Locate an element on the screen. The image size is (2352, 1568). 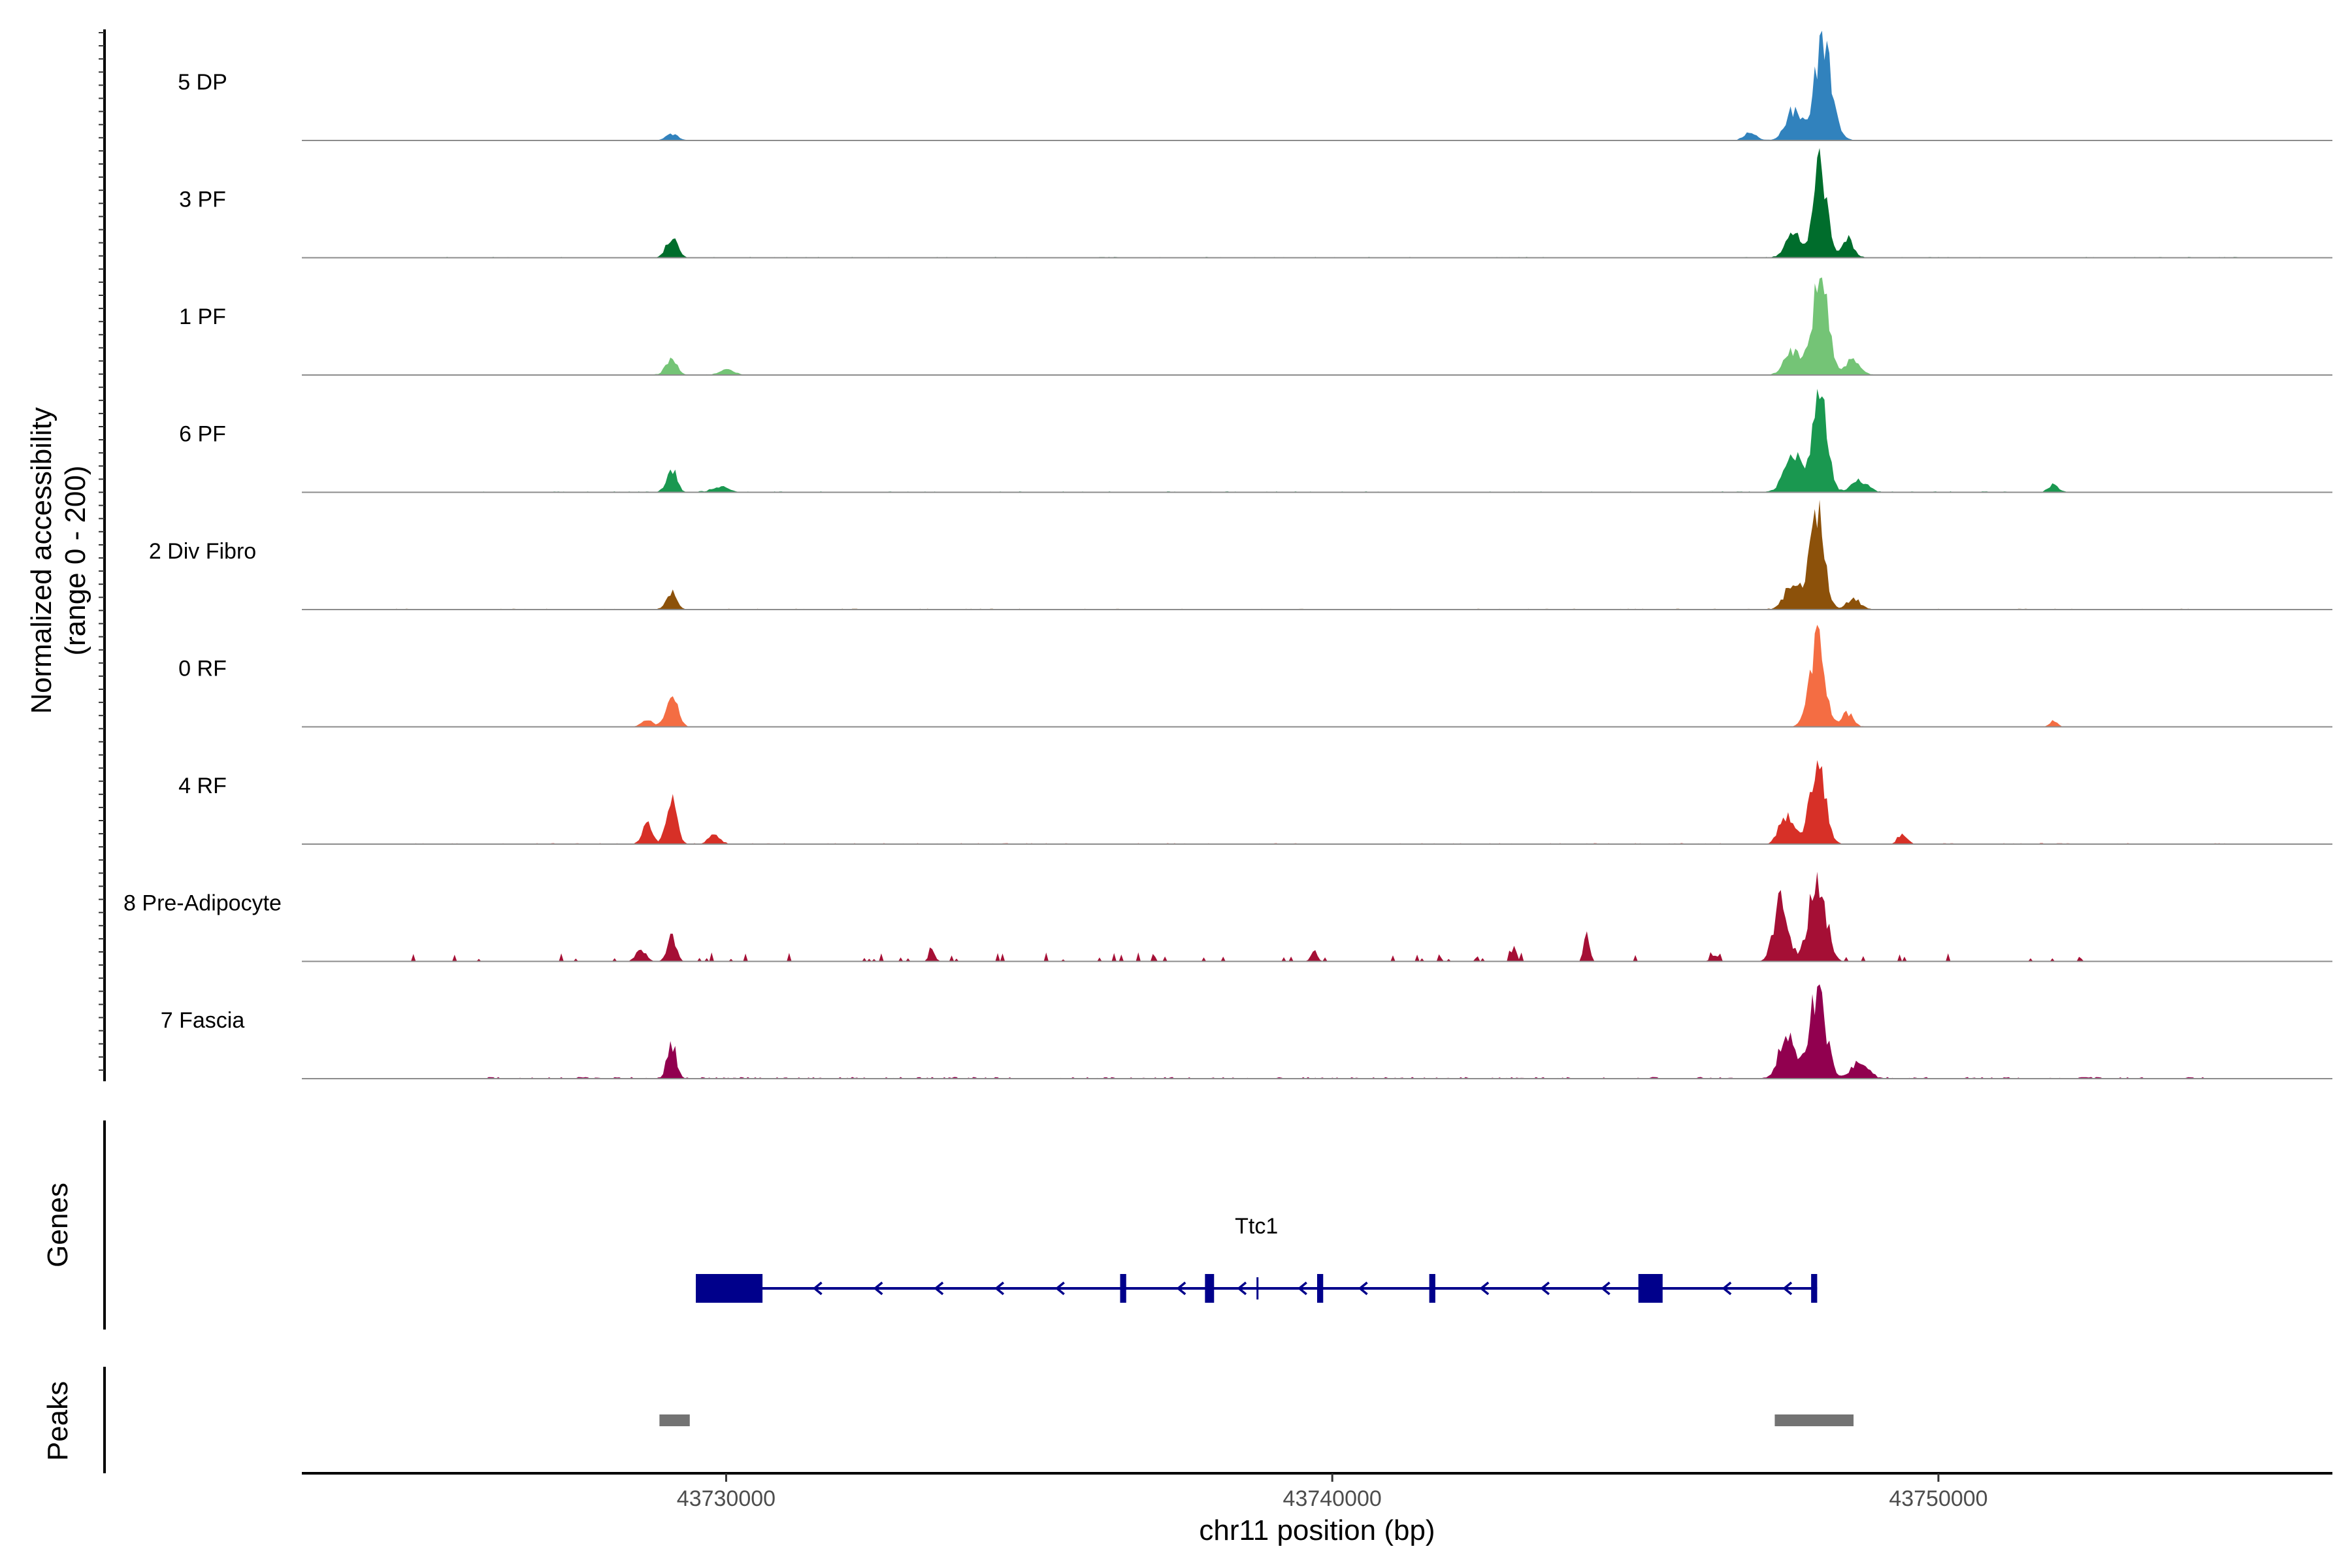
gene-model-ttc1 is located at coordinates (1257, 1288).